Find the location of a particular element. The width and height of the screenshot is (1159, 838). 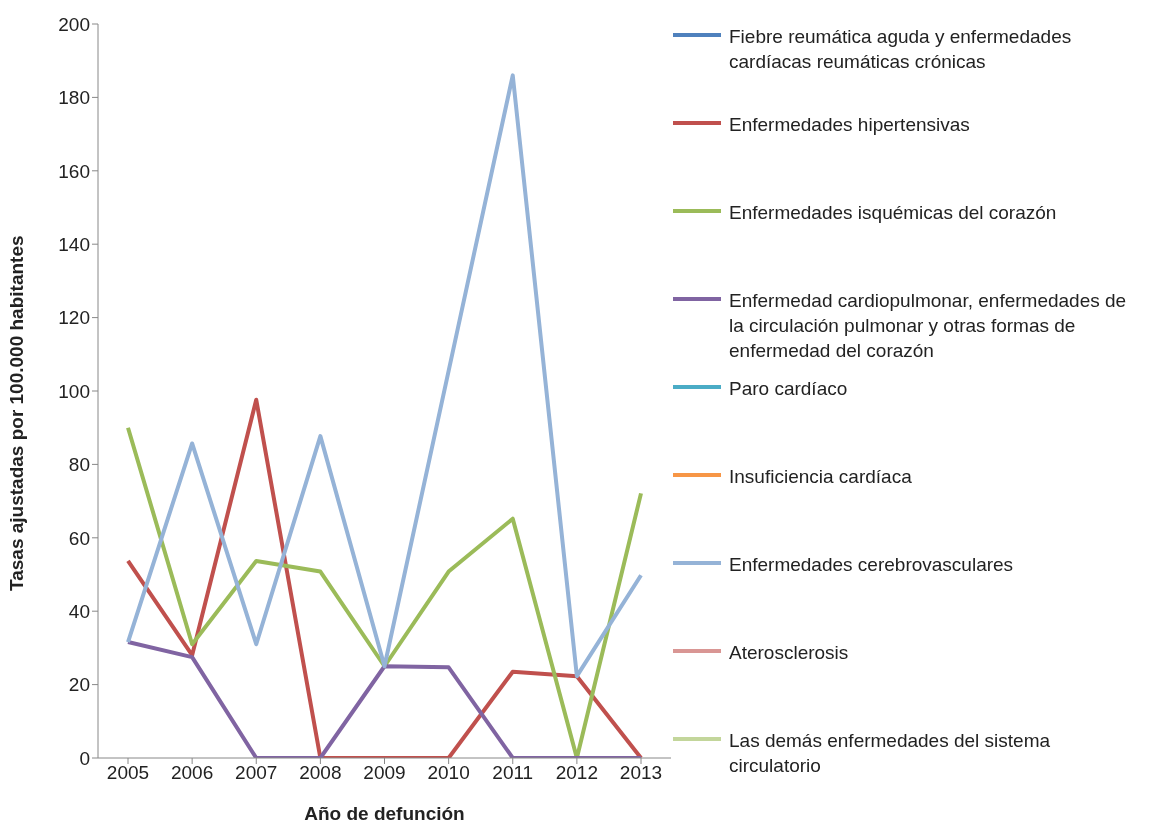

y-tick-label: 40 is located at coordinates (79, 611).